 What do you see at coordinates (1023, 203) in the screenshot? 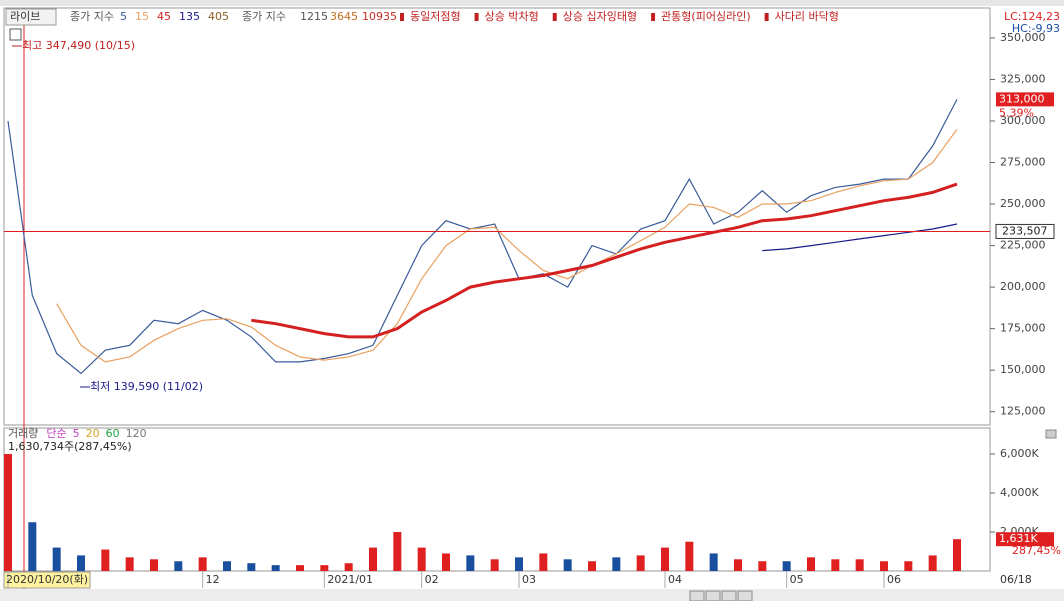
I see `y-tick-label: 250,000` at bounding box center [1023, 203].